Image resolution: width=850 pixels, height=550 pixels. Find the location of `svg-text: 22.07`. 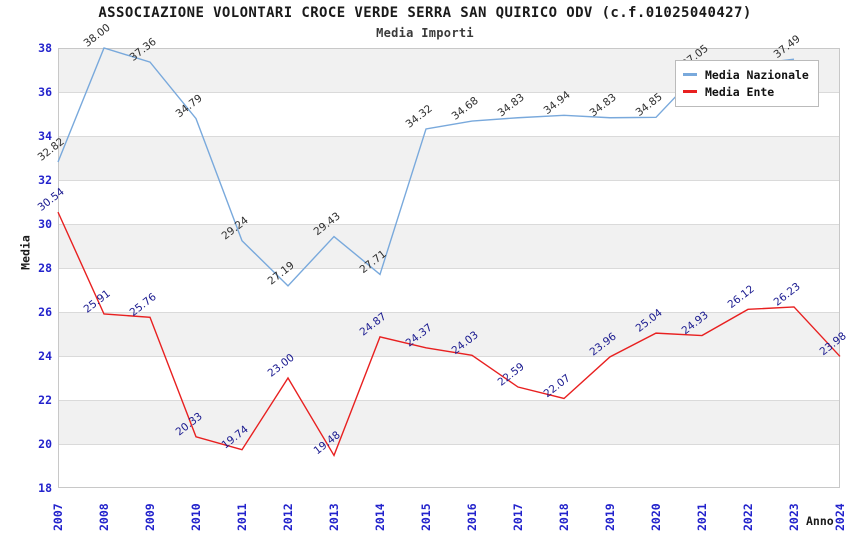

svg-text: 22.07 is located at coordinates (557, 386).